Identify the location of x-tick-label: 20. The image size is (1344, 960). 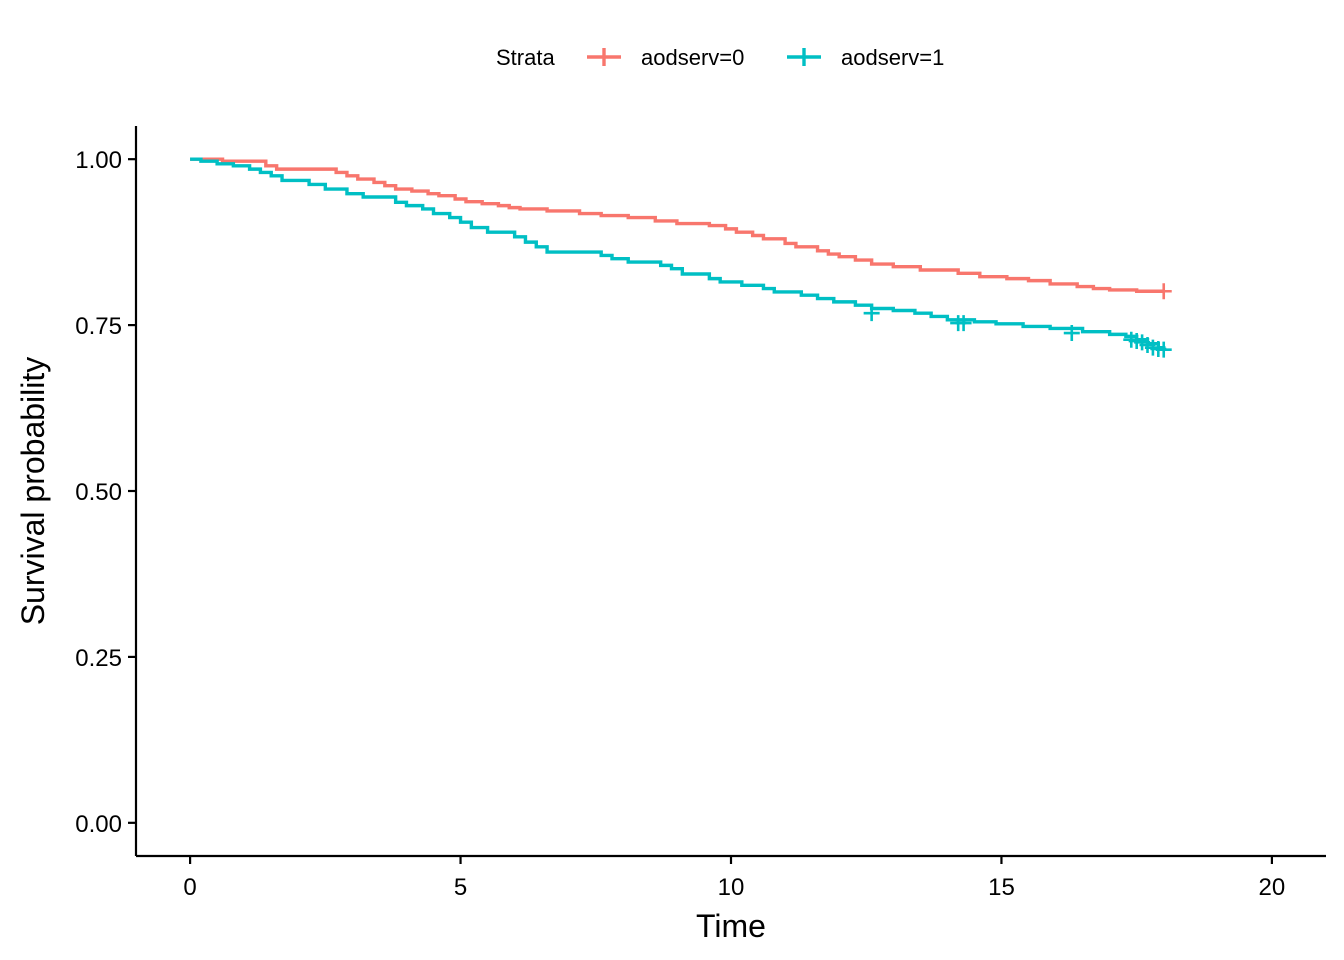
(1272, 887).